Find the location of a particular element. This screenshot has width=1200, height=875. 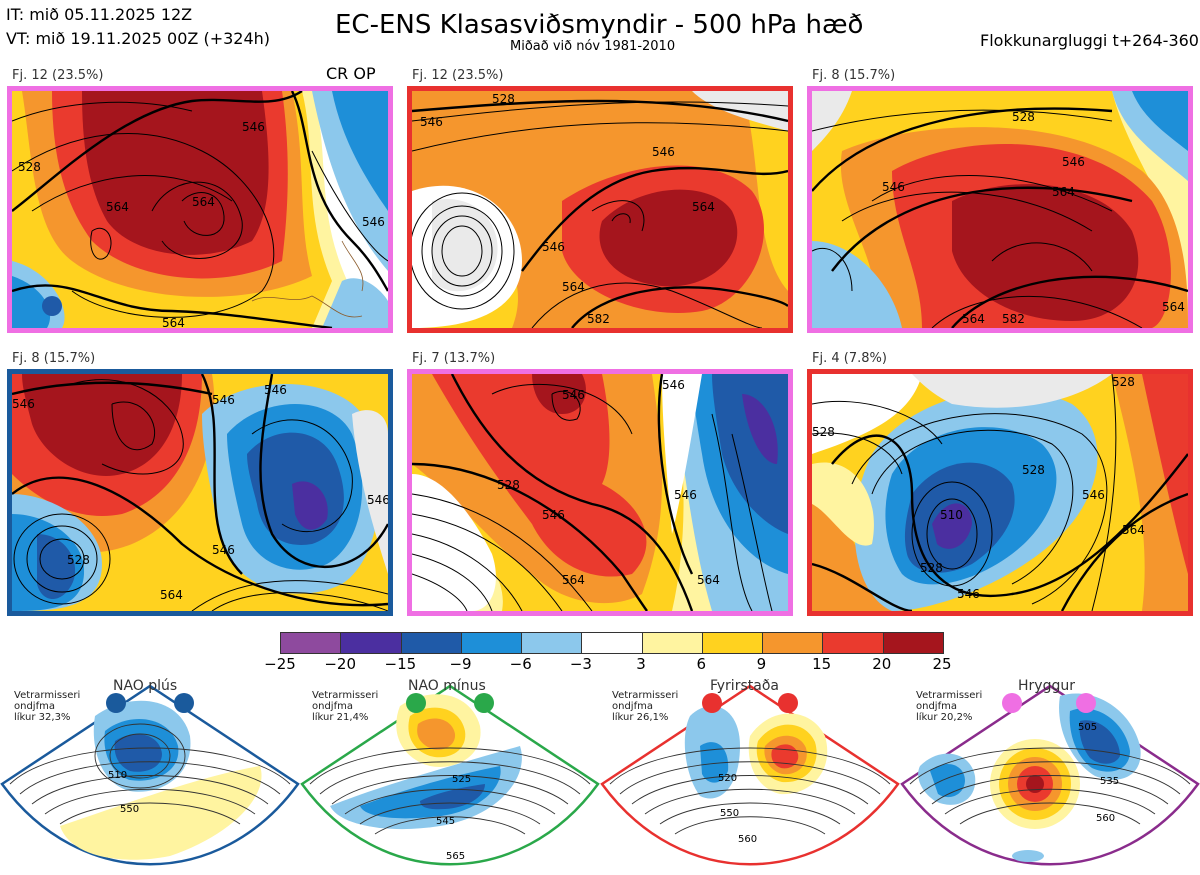

valid-time: VT: mið 19.11.2025 00Z (+324h) is located at coordinates (138, 38).